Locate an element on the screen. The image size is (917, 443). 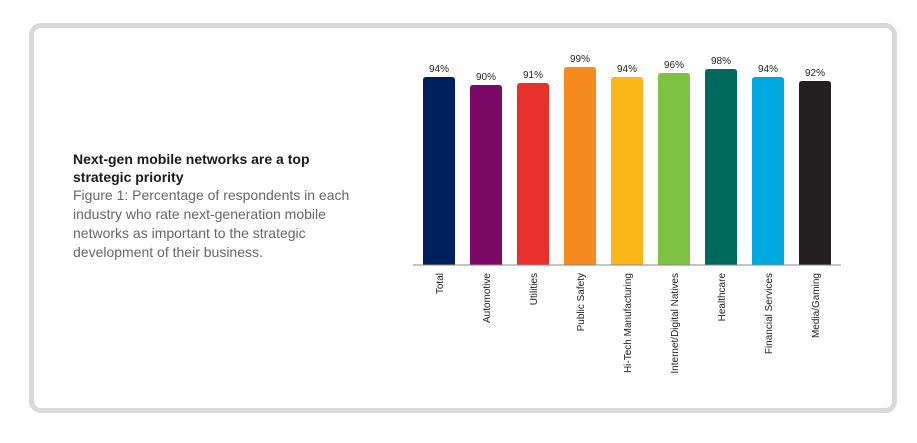
category-label: Financial Services is located at coordinates (769, 313).